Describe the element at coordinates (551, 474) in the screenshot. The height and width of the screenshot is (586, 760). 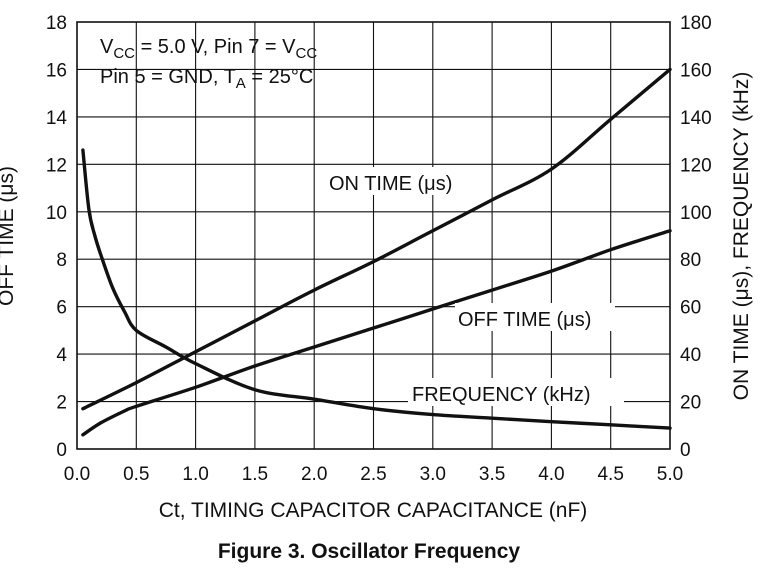
I see `x-tick-label: 4.0` at that location.